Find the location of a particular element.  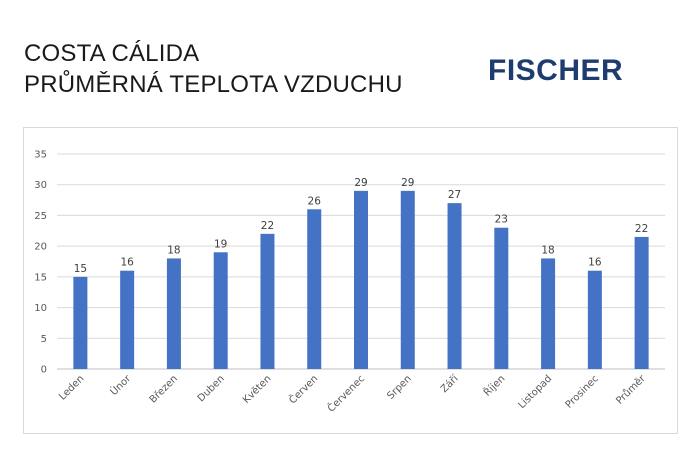

category-label: Září is located at coordinates (449, 383).